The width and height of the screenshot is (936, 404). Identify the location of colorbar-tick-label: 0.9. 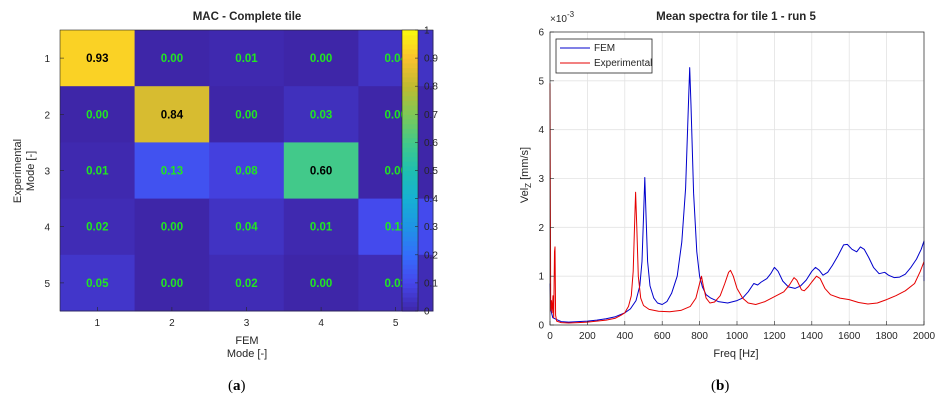
(431, 59).